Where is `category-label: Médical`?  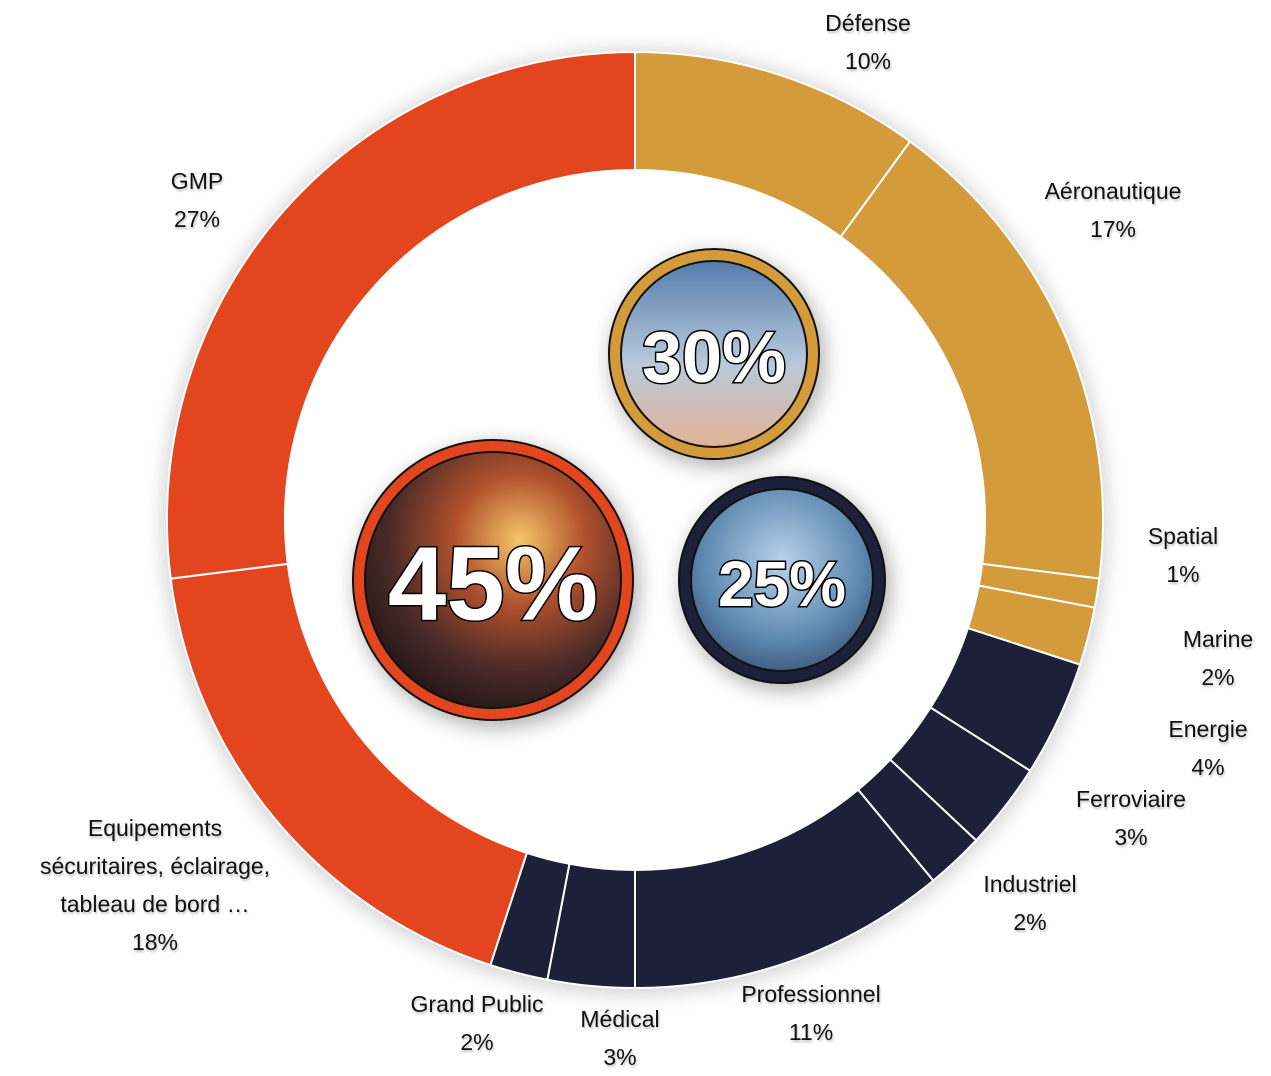 category-label: Médical is located at coordinates (620, 1019).